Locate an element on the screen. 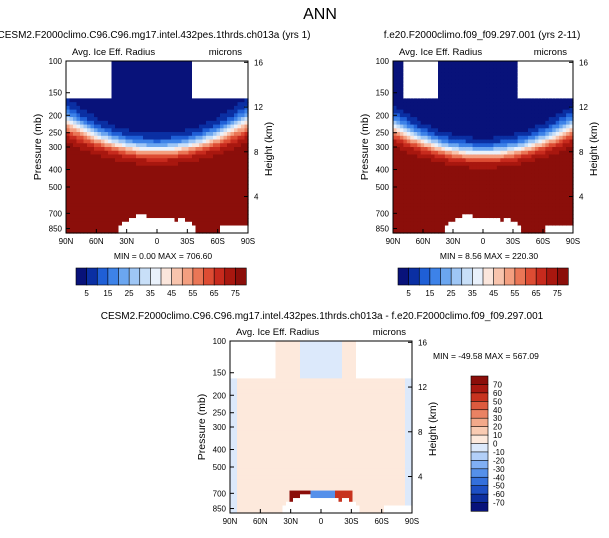  y-tick-label: 850 is located at coordinates (383, 229).